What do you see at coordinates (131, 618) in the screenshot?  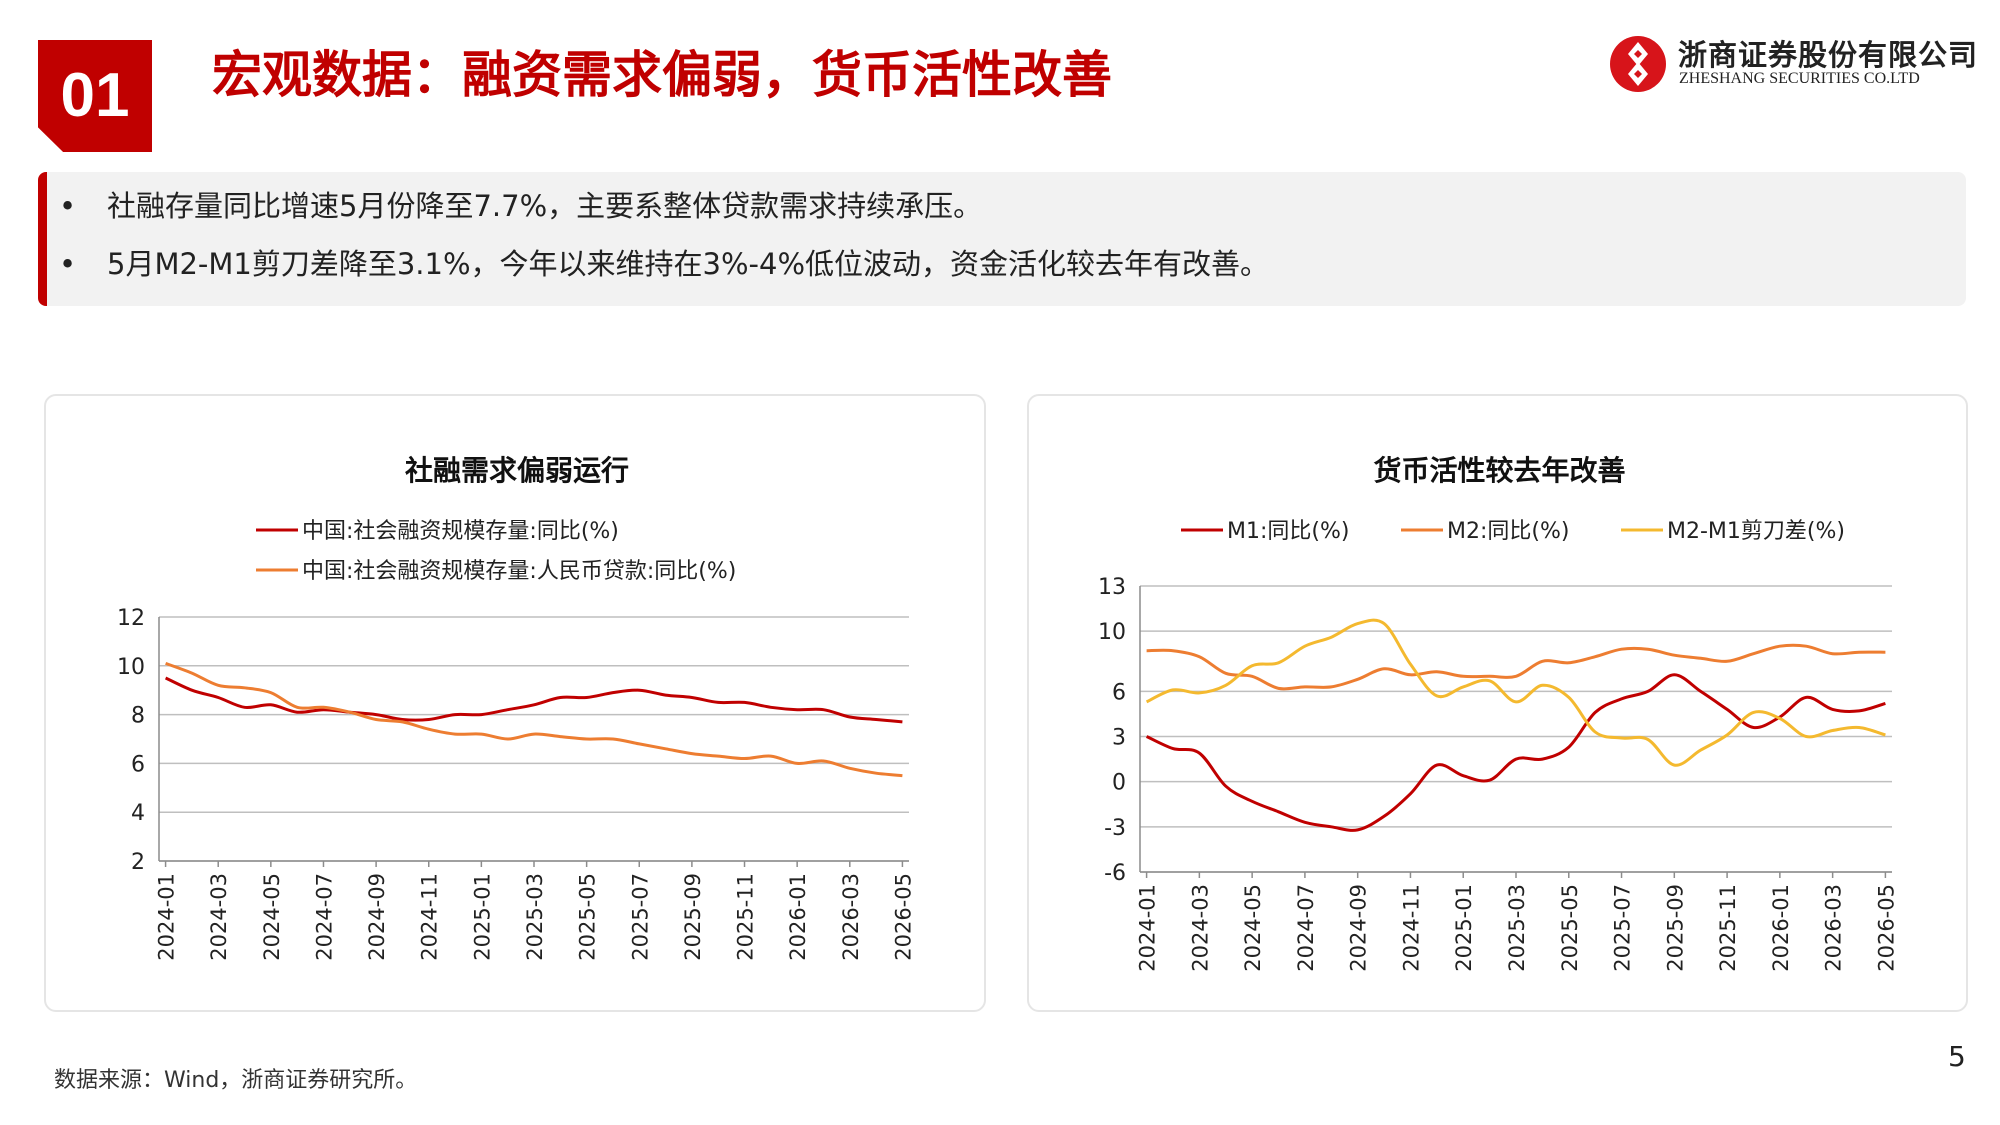 I see `y-tick-label: 12` at bounding box center [131, 618].